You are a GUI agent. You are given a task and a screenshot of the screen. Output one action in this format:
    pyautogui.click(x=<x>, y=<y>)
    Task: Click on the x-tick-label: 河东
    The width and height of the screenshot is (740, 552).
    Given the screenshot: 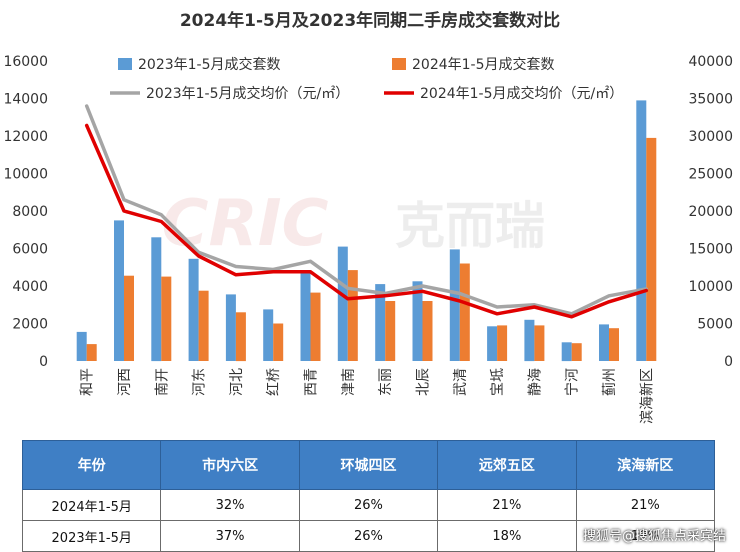 What is the action you would take?
    pyautogui.click(x=200, y=382)
    